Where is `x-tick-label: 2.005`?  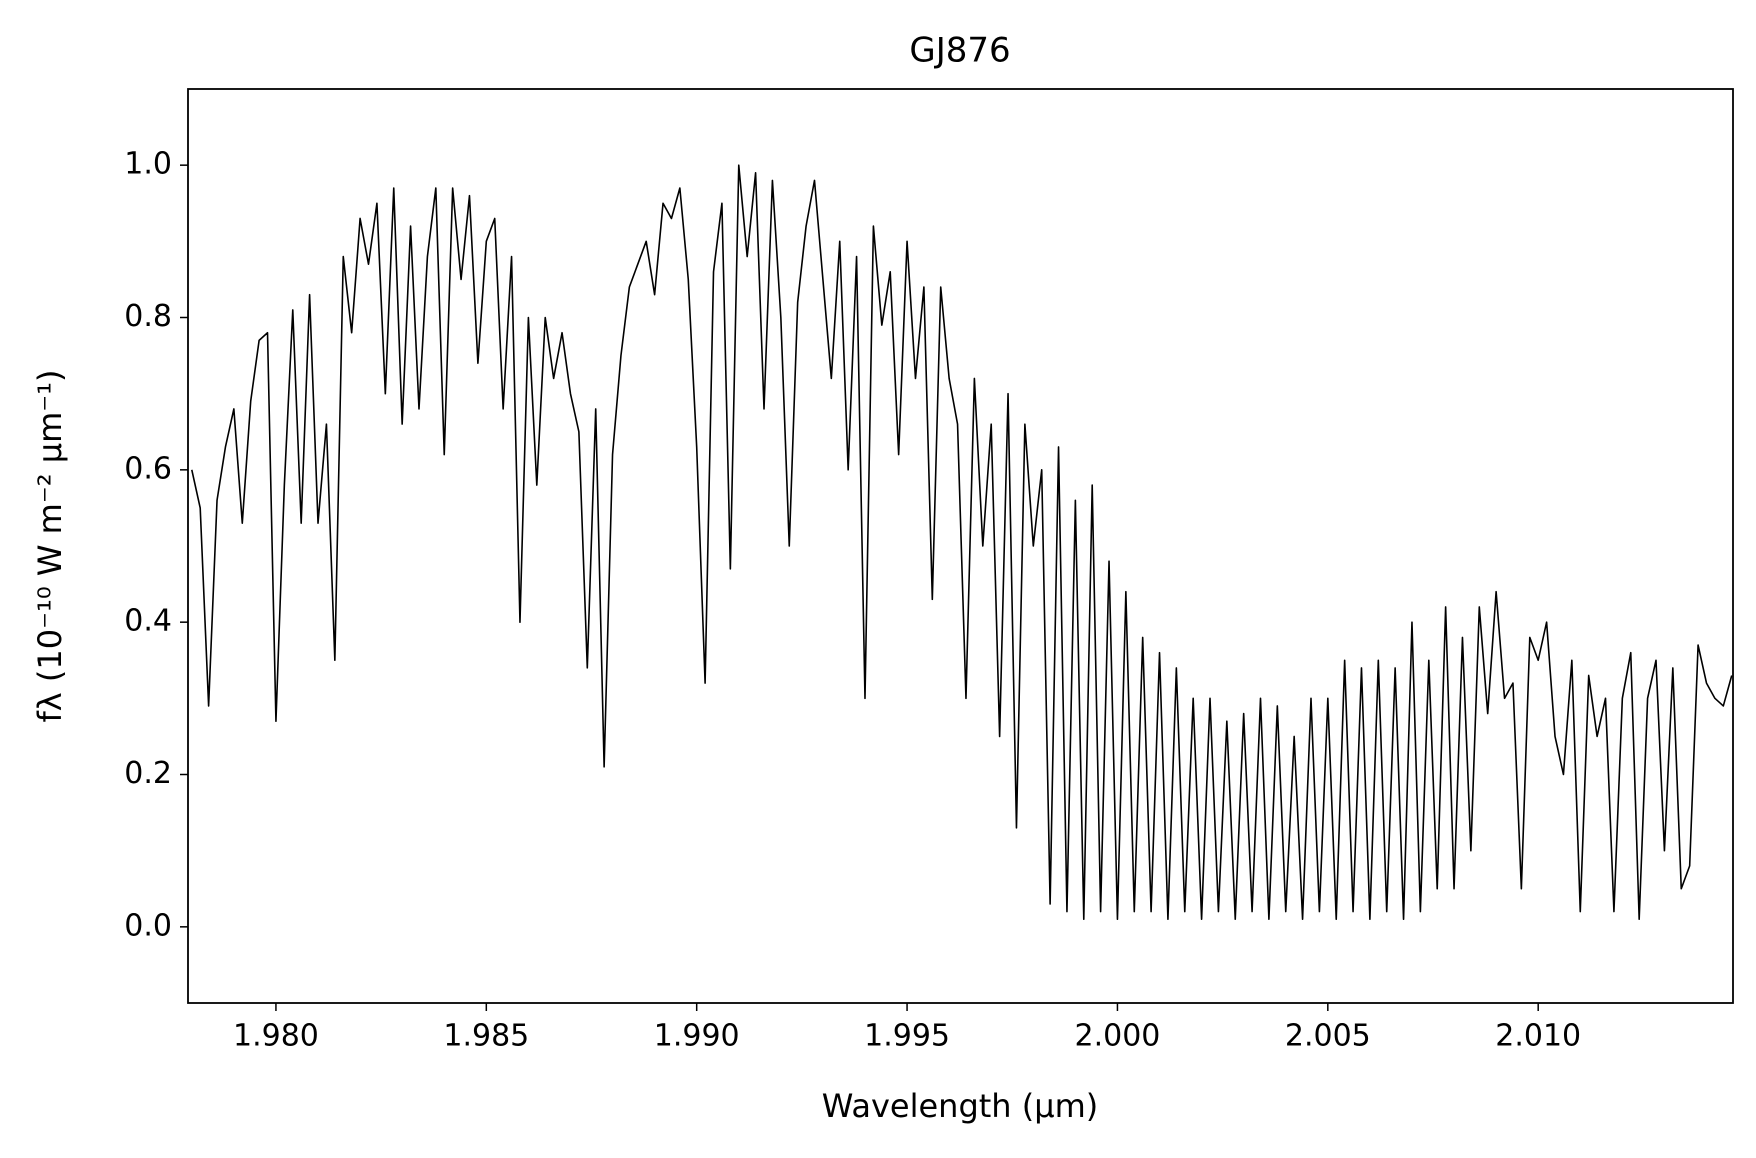 x-tick-label: 2.005 is located at coordinates (1328, 1036).